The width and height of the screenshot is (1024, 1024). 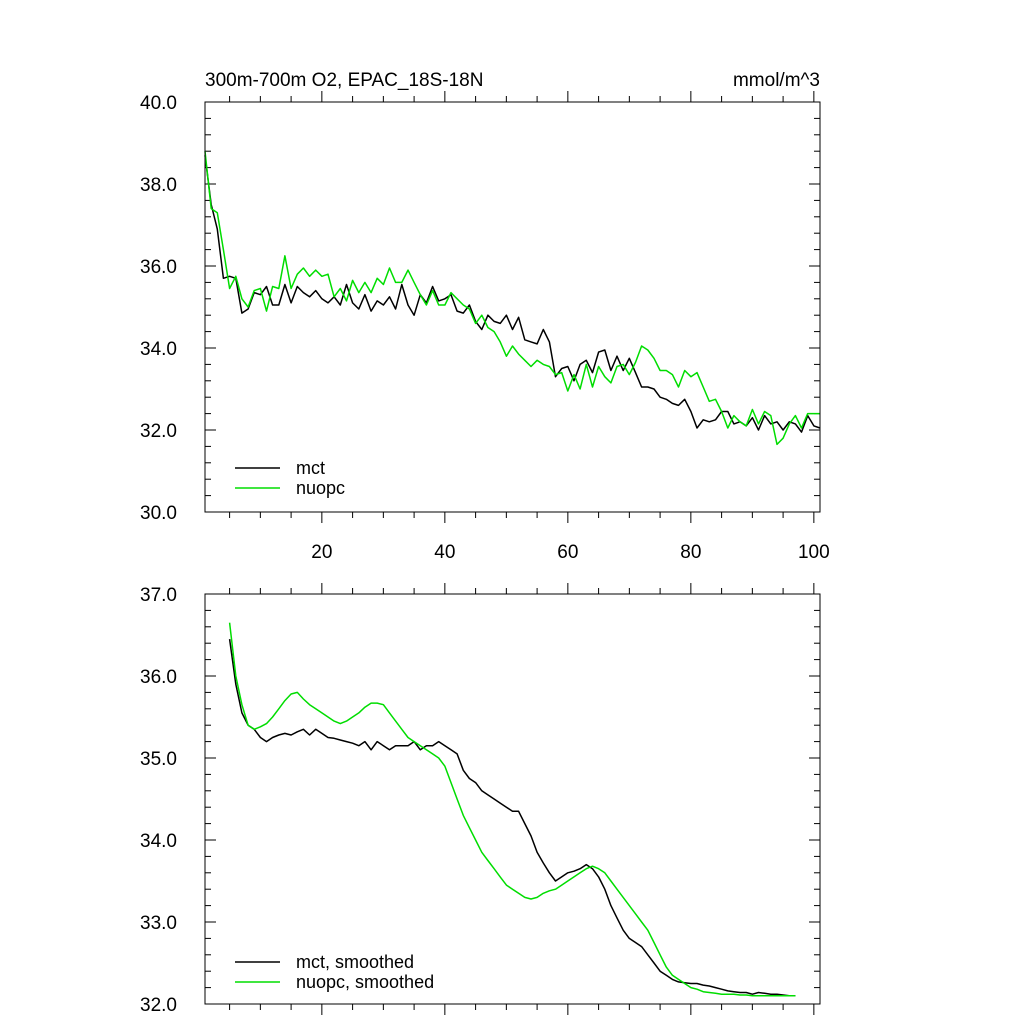 What do you see at coordinates (776, 80) in the screenshot?
I see `top-chart-units: mmol/m^3` at bounding box center [776, 80].